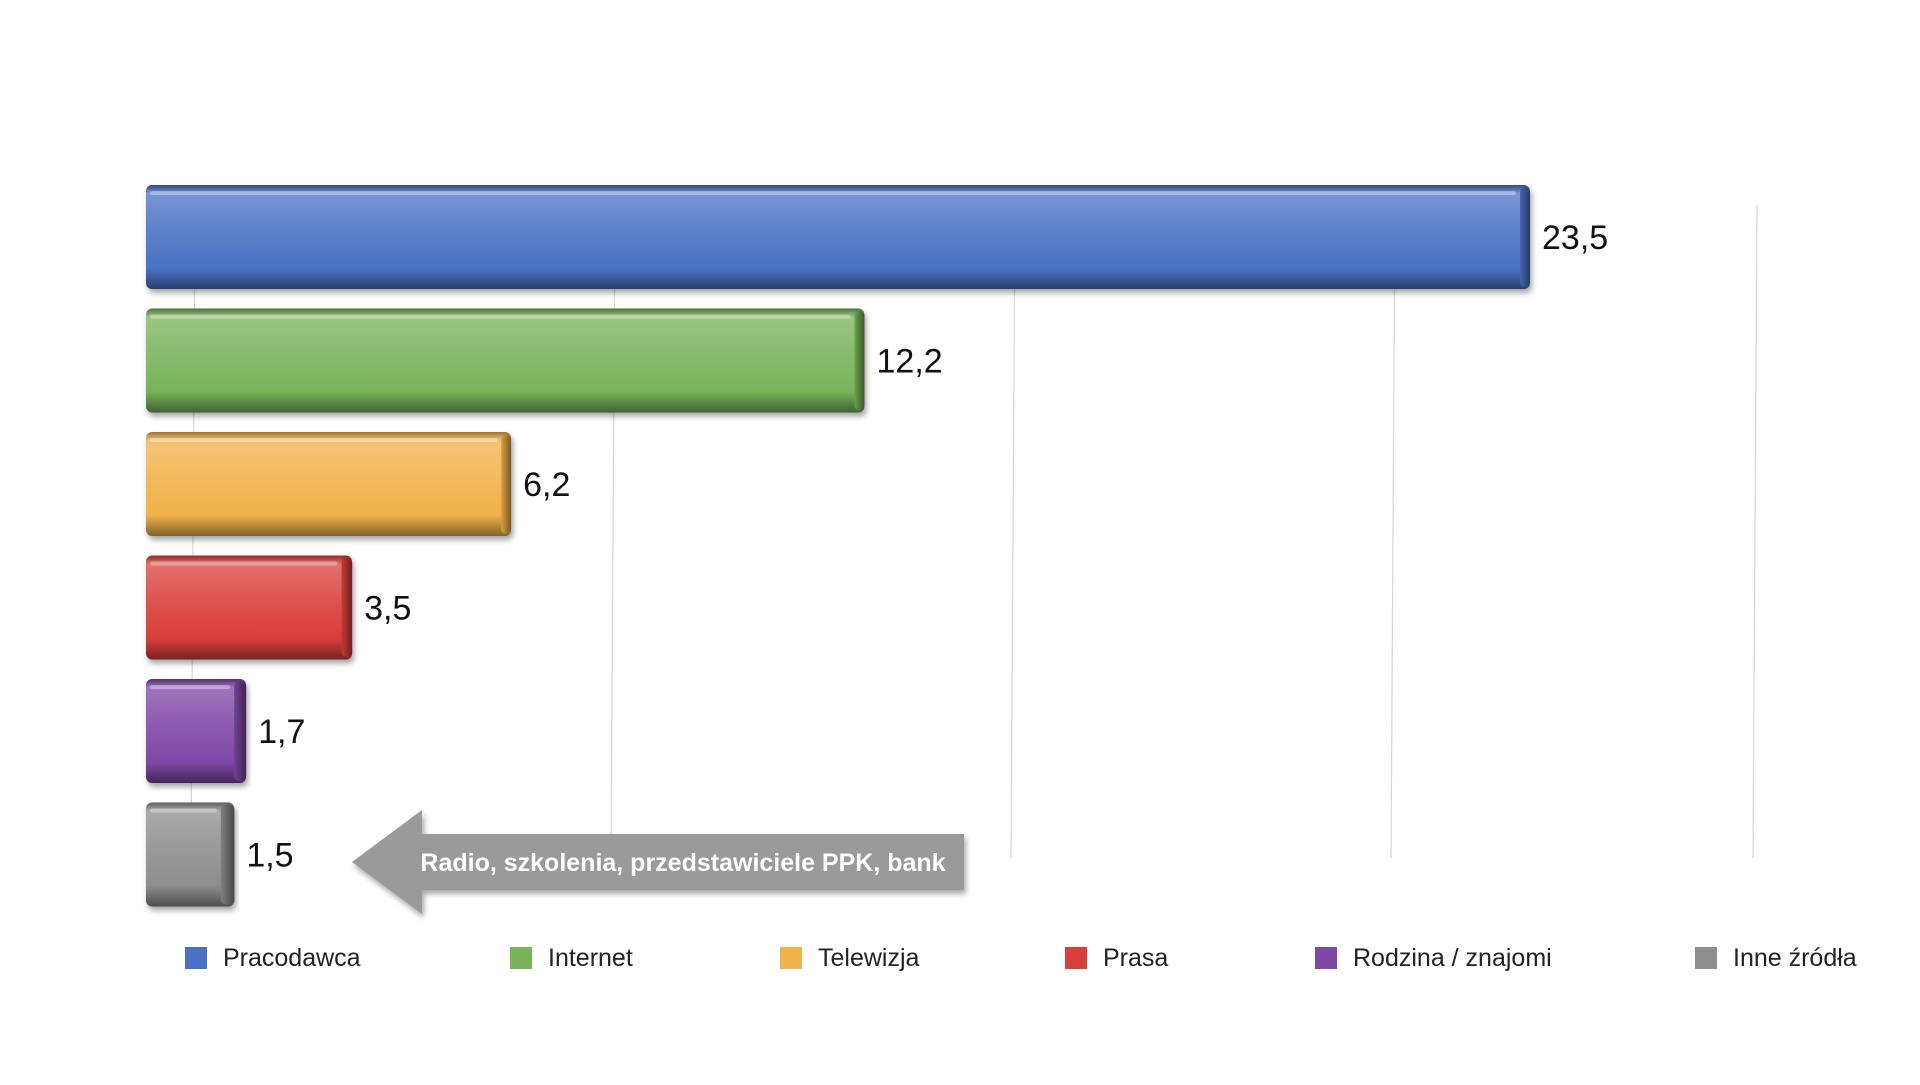 This screenshot has height=1085, width=1920. I want to click on value-label: 3,5, so click(387, 609).